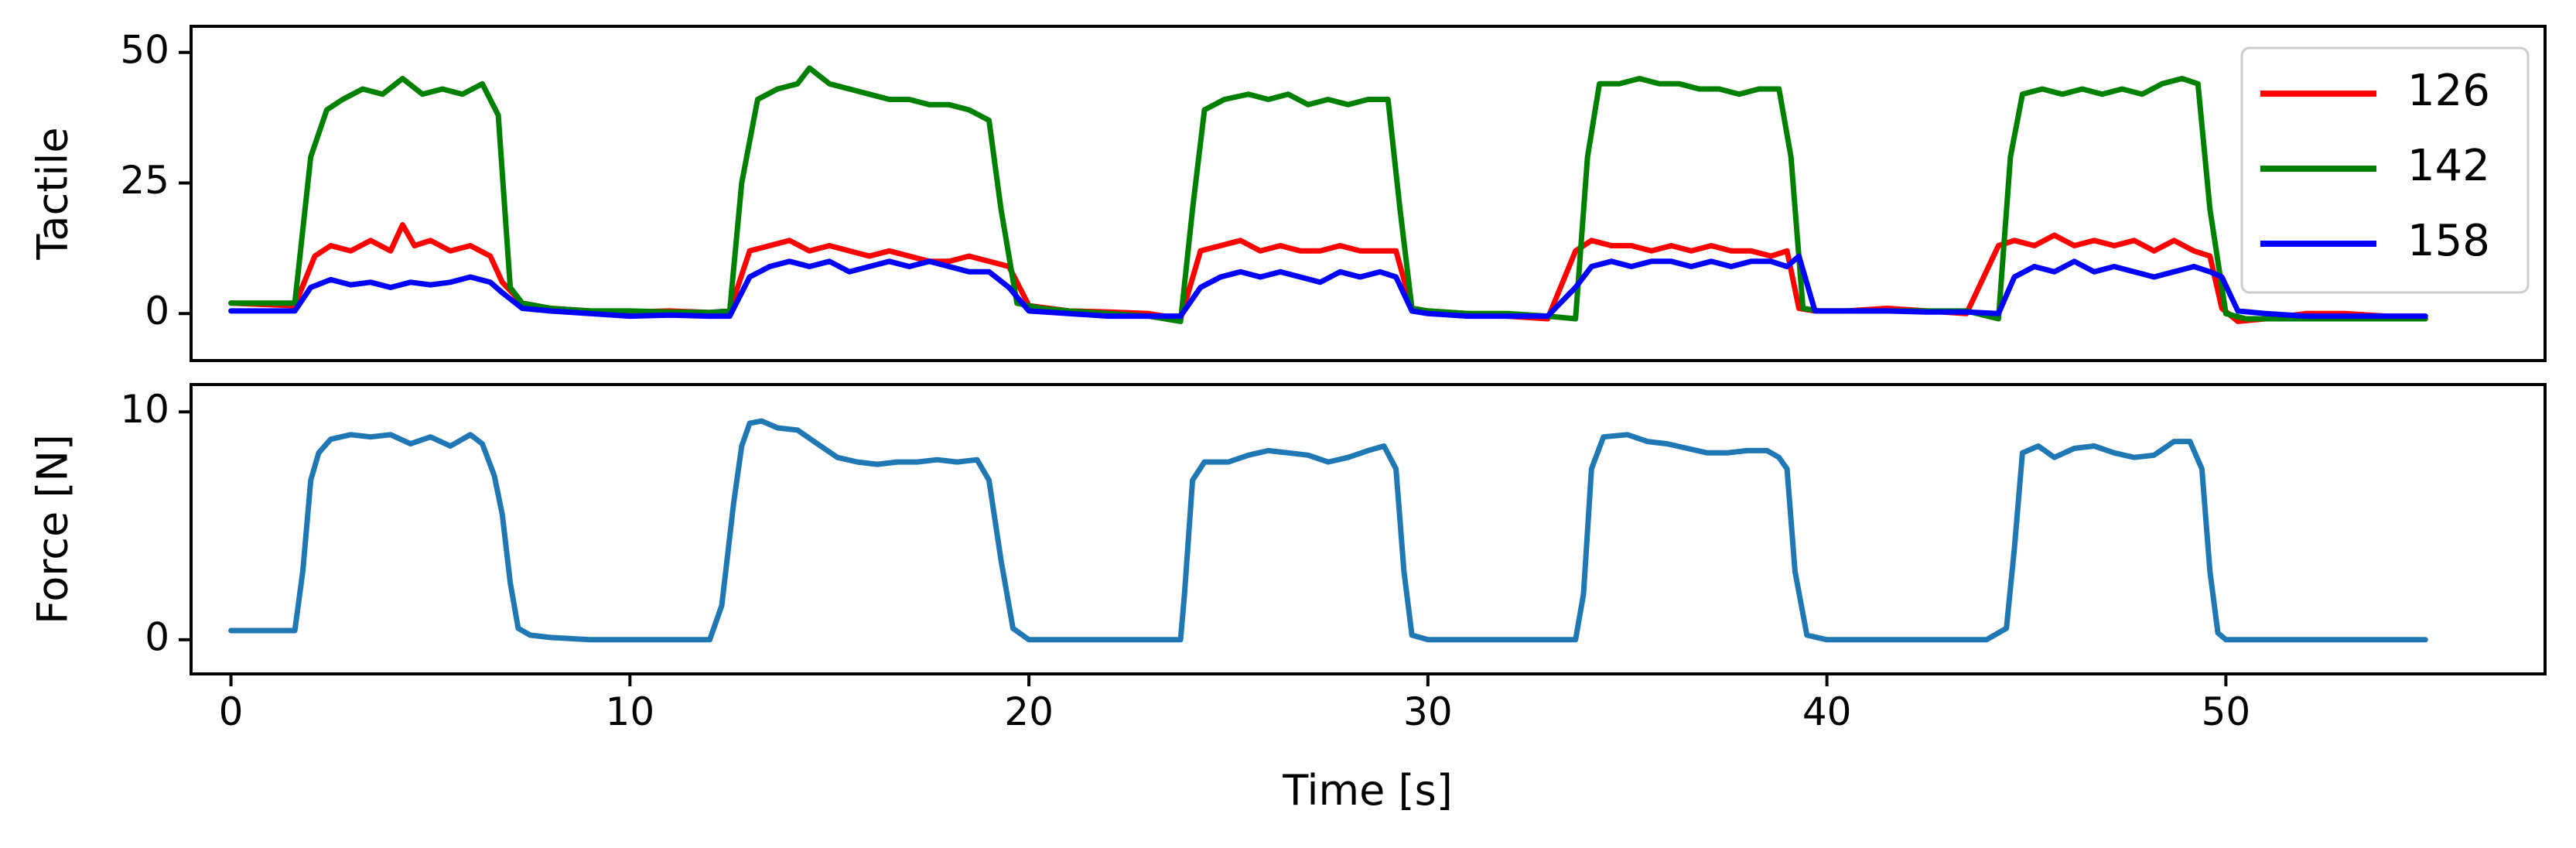 The height and width of the screenshot is (848, 2576). I want to click on tactile-y-ticks: 0 25 50, so click(155, 180).